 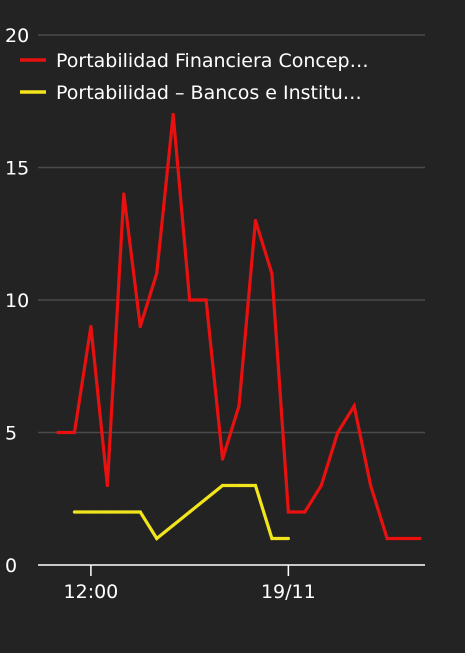 I want to click on series-line, so click(x=181, y=512).